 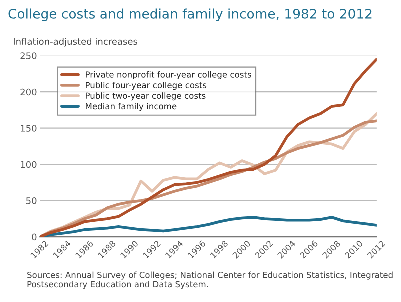 What do you see at coordinates (190, 15) in the screenshot?
I see `chart-title: College costs and median family income, 1982 to 2012` at bounding box center [190, 15].